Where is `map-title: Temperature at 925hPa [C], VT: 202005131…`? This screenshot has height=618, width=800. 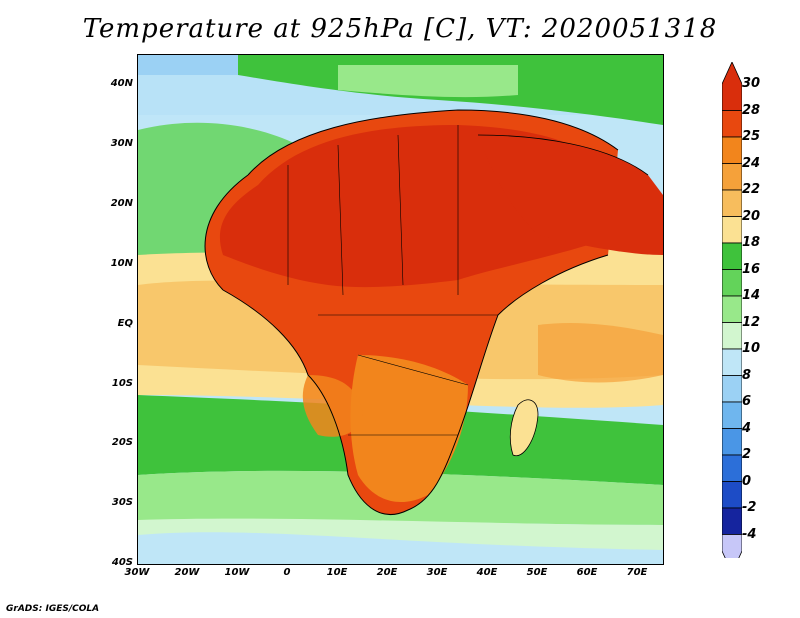
map-title: Temperature at 925hPa [C], VT: 202005131… is located at coordinates (400, 29).